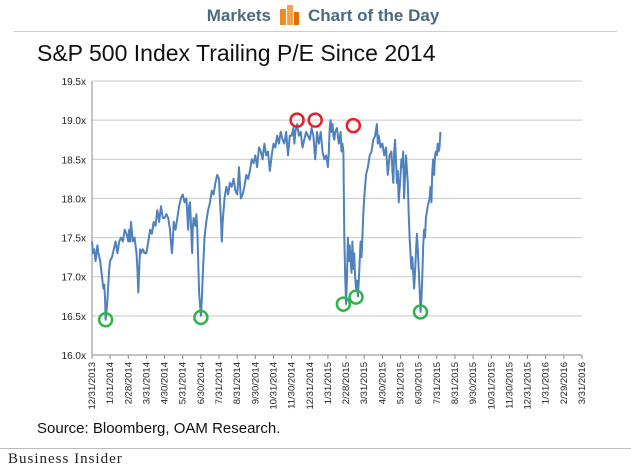 This screenshot has height=469, width=631. What do you see at coordinates (74, 121) in the screenshot?
I see `y-tick-label: 19.0x` at bounding box center [74, 121].